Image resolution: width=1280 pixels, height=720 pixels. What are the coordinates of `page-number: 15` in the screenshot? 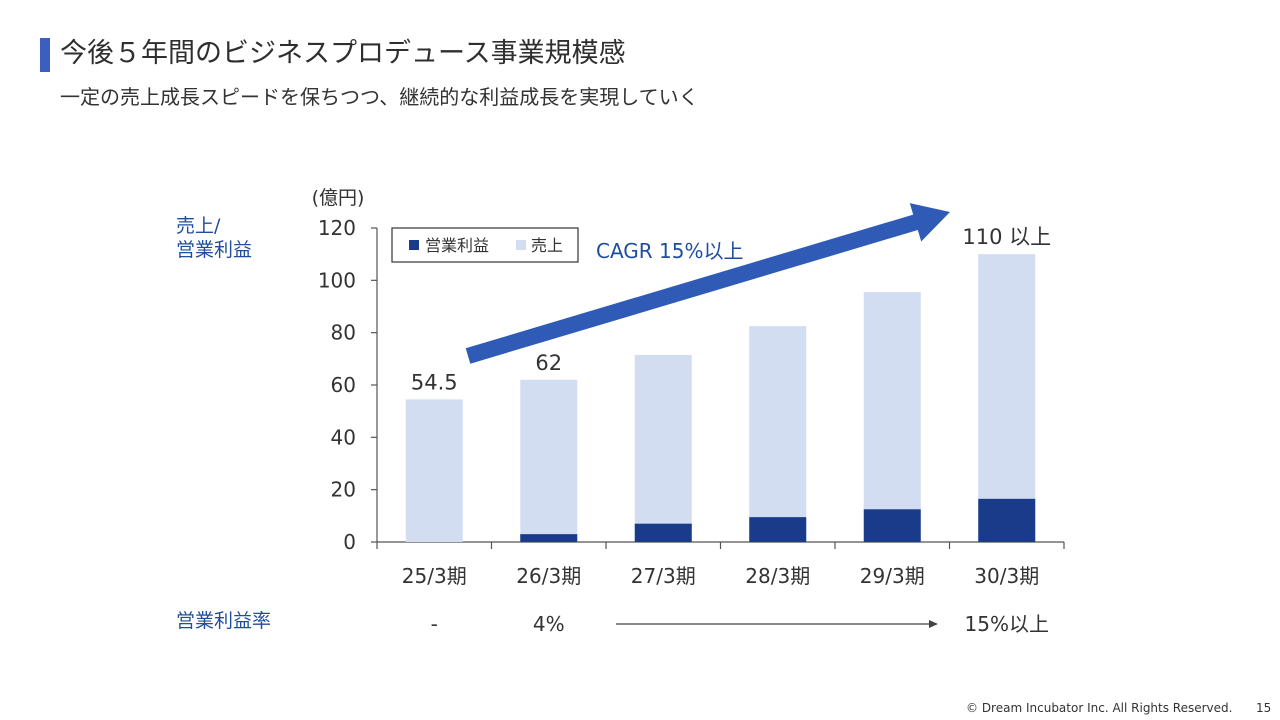 It's located at (1264, 708).